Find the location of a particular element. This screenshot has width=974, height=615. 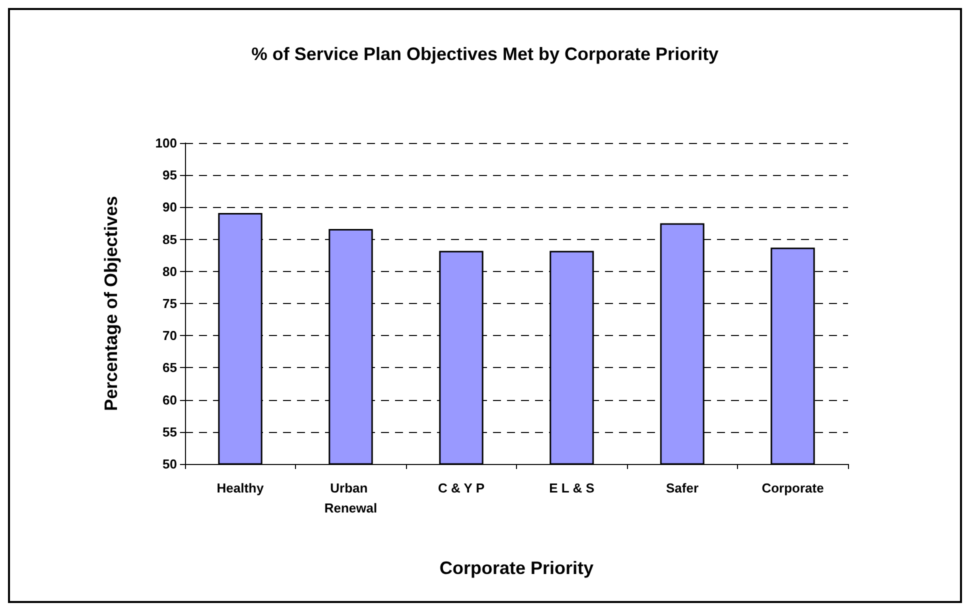

x-tick-label: Safer is located at coordinates (682, 488).